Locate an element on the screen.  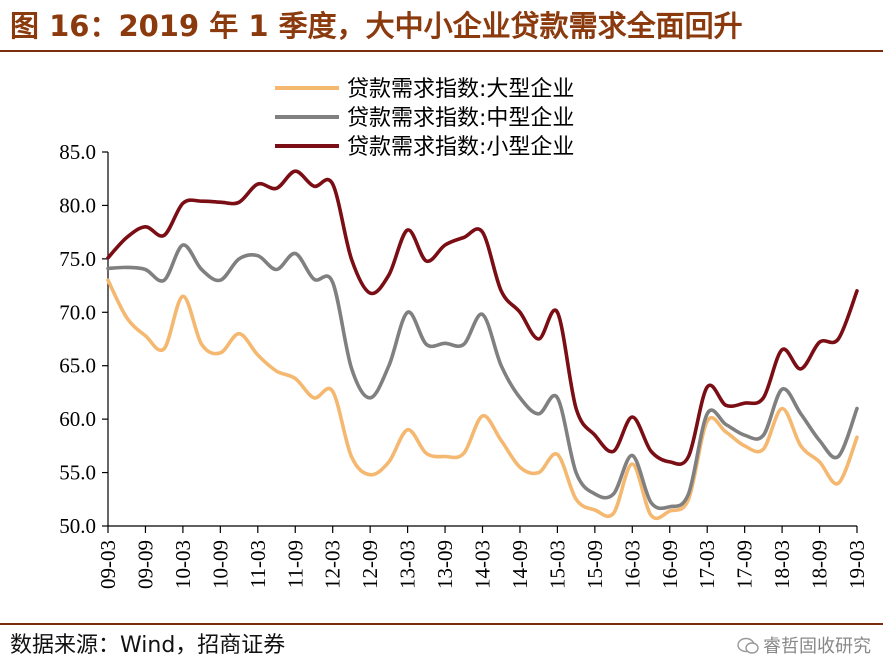
y-tick-label: 55.0 is located at coordinates (77, 473).